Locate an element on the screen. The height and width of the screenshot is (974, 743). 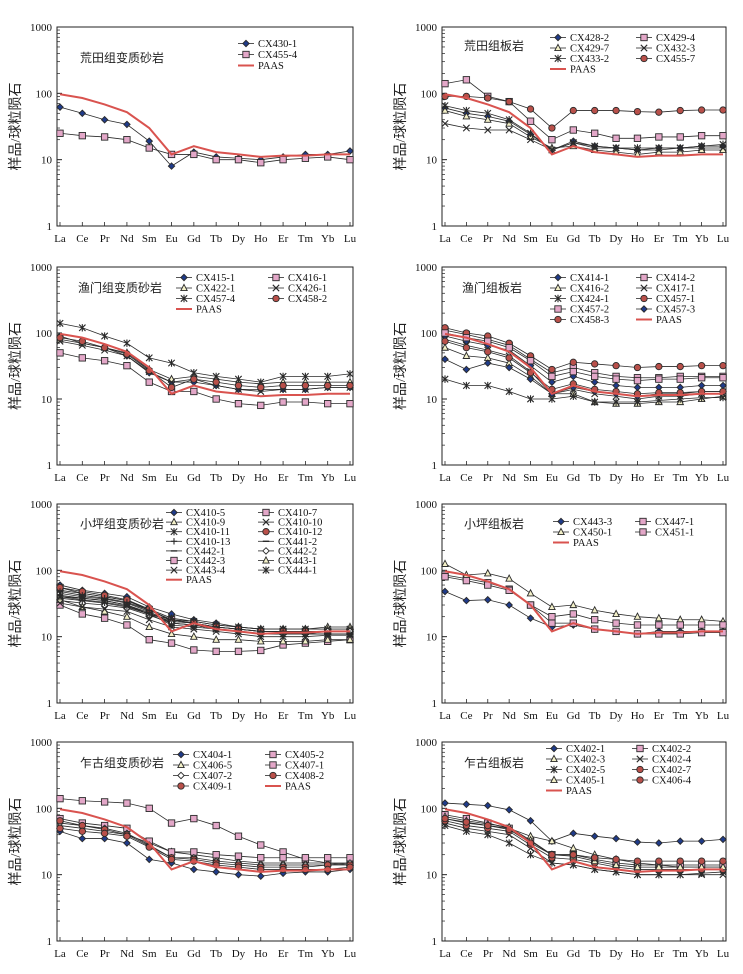
legend-item: CX443-4 is located at coordinates (196, 571).